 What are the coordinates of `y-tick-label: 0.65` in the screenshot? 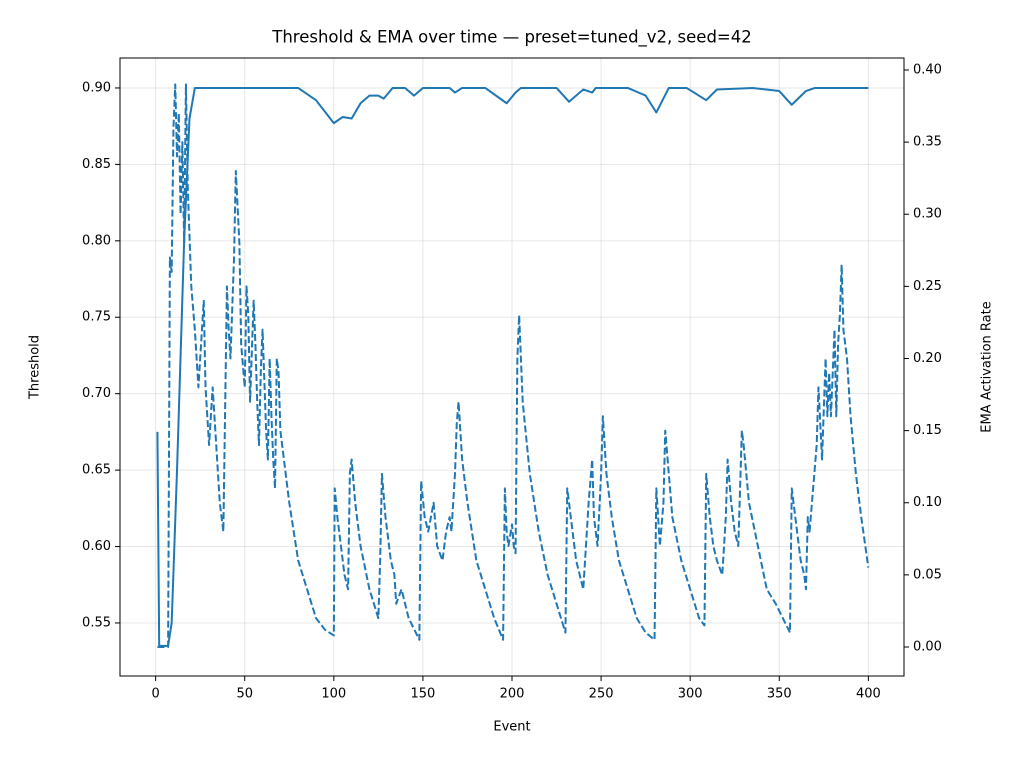 It's located at (96, 470).